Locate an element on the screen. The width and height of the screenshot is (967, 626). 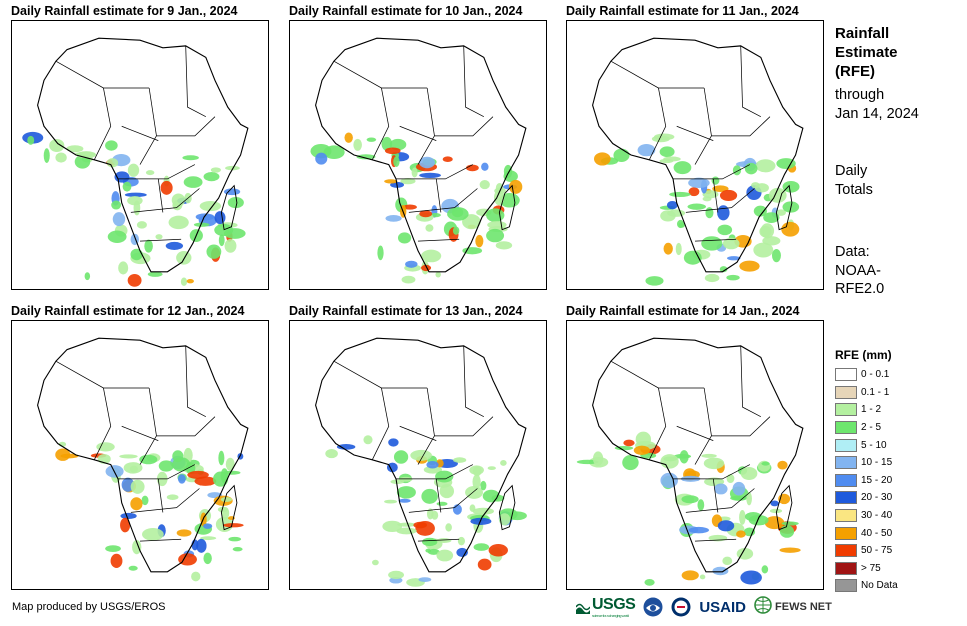
source-line-1: NOAA- is located at coordinates (858, 270).